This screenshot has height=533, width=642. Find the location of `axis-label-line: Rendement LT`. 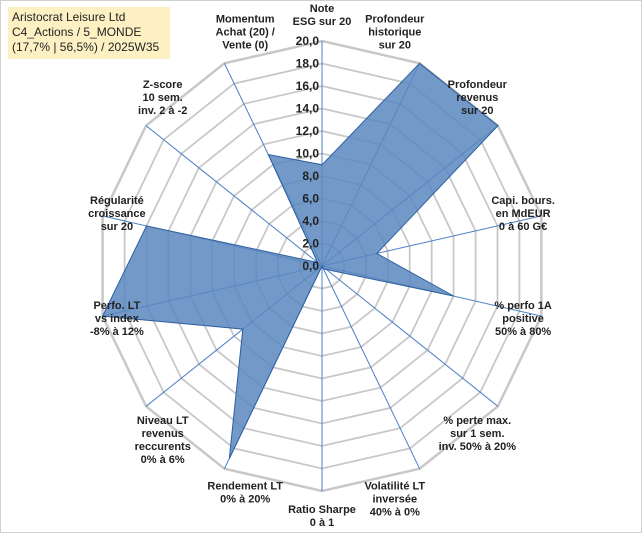

axis-label-line: Rendement LT is located at coordinates (245, 487).